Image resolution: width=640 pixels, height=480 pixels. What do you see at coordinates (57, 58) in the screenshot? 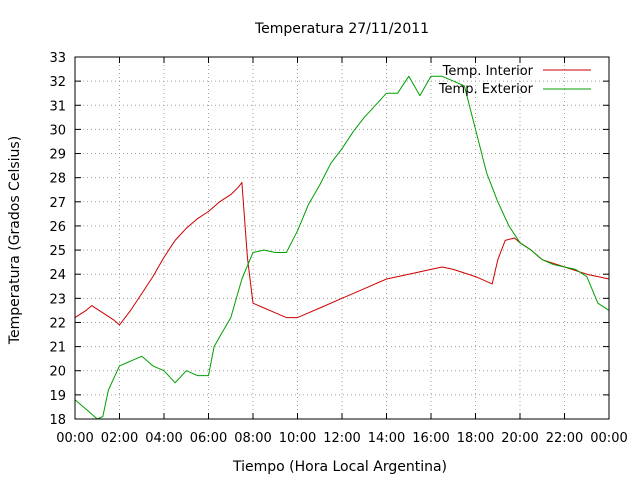
I see `y-tick-label: 33` at bounding box center [57, 58].